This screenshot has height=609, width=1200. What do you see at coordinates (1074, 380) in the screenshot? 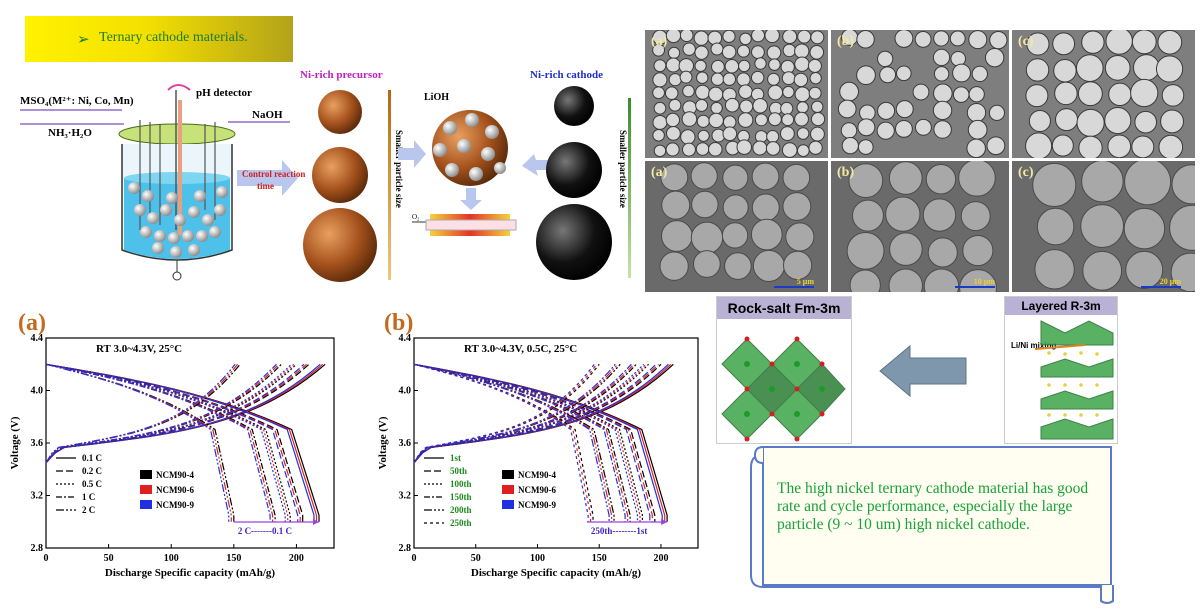
I see `layered-lattice` at bounding box center [1074, 380].